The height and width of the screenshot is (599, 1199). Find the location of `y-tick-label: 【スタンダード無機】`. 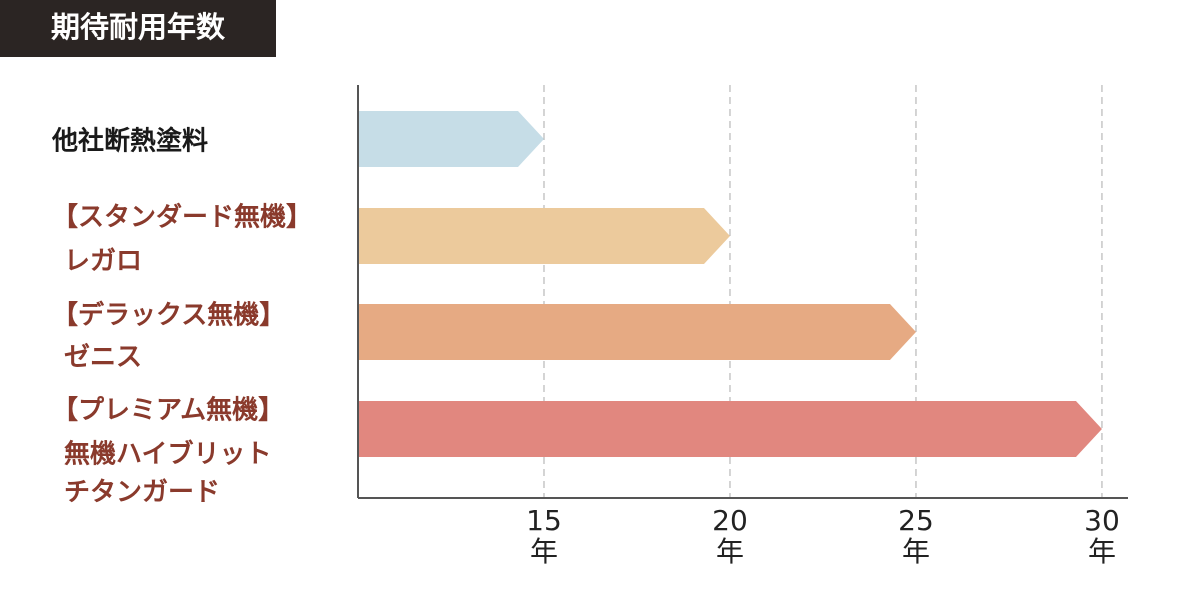

y-tick-label: 【スタンダード無機】 is located at coordinates (182, 217).